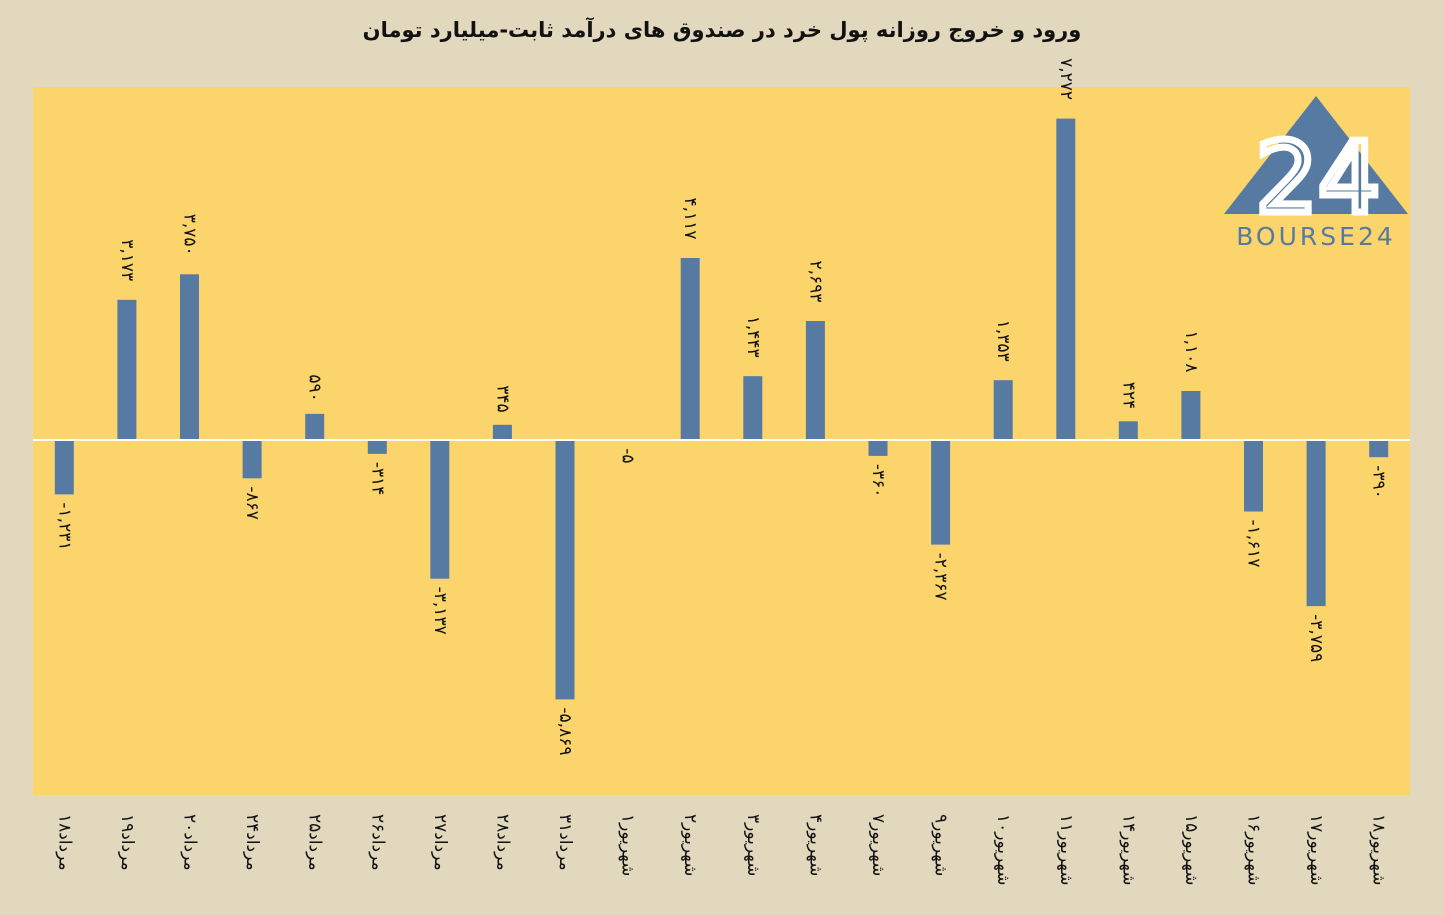 This screenshot has height=915, width=1444. Describe the element at coordinates (1254, 849) in the screenshot. I see `x-tick-label: ۱۶شهریور` at that location.